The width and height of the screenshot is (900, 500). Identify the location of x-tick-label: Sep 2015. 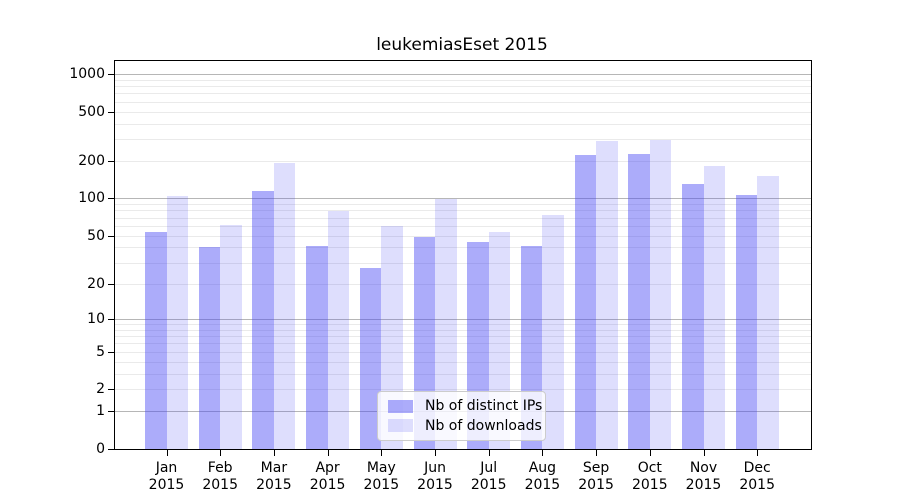
(596, 477).